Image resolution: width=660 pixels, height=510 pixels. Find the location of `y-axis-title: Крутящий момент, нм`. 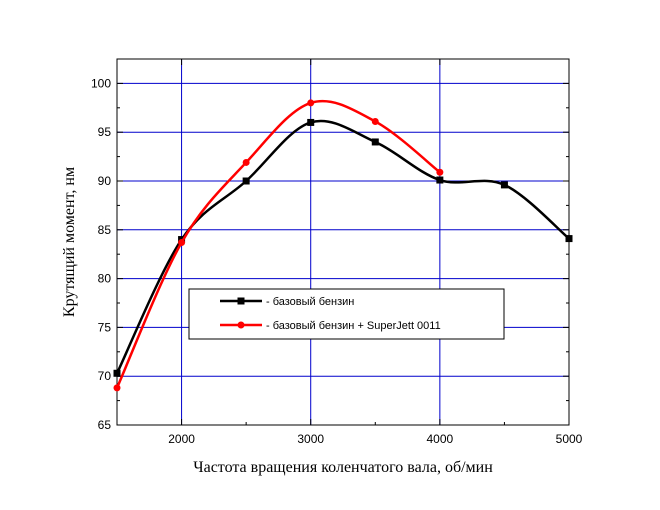

y-axis-title: Крутящий момент, нм is located at coordinates (69, 242).